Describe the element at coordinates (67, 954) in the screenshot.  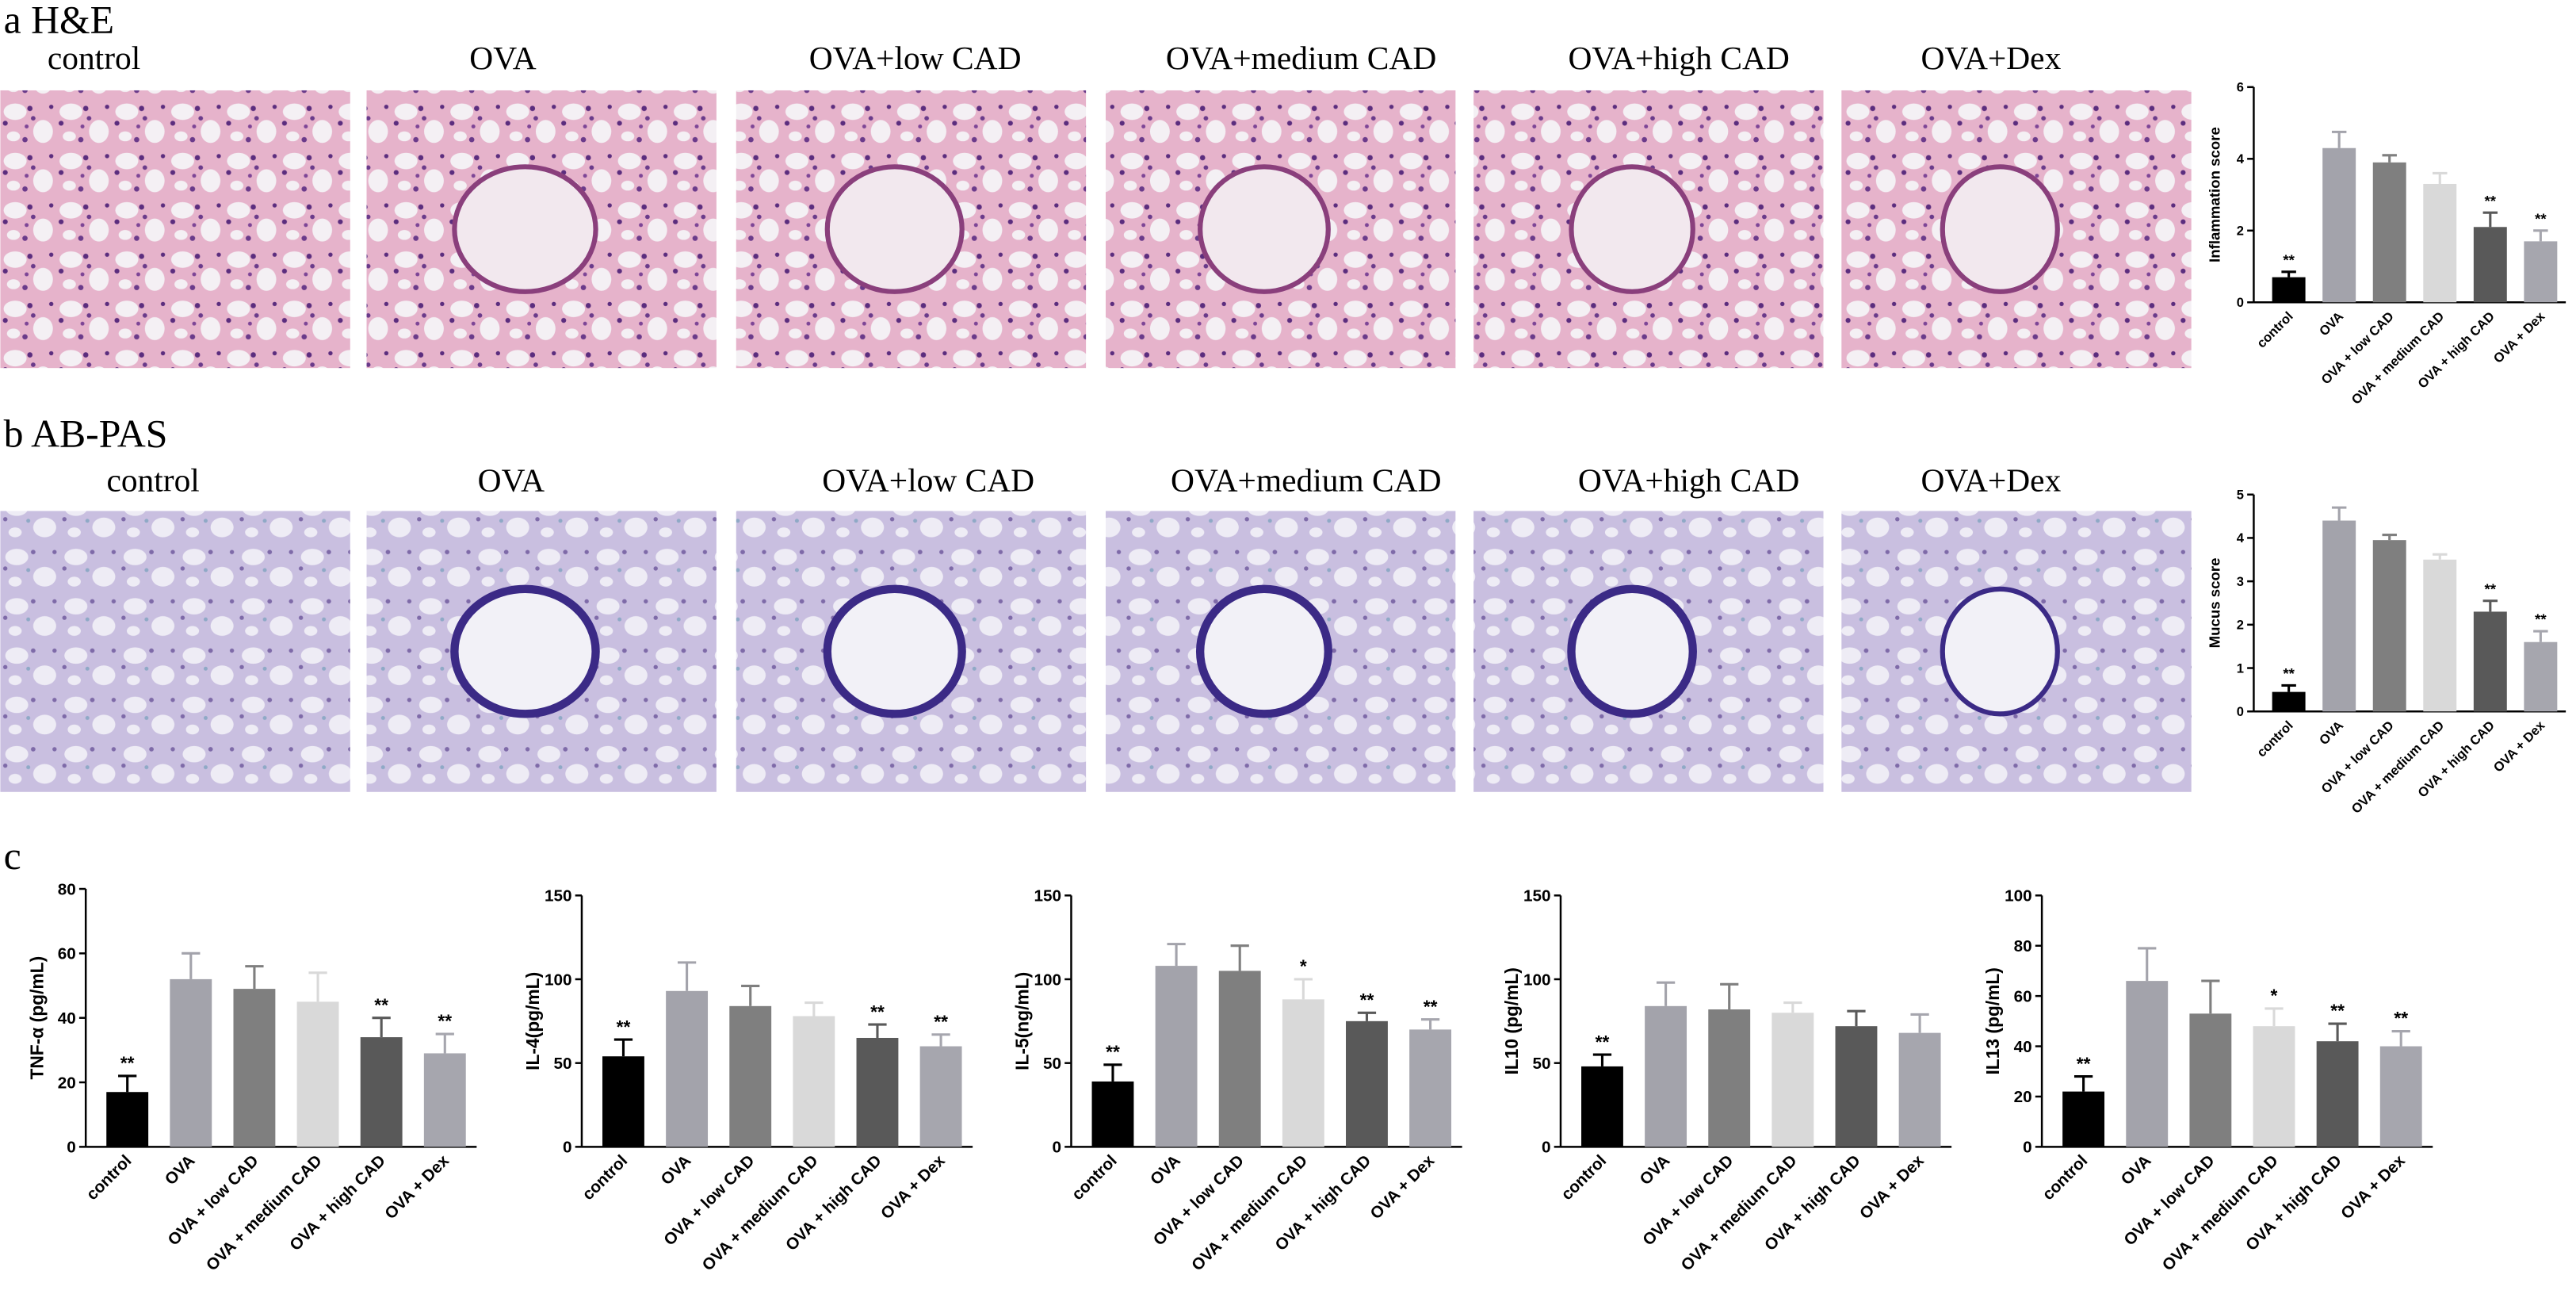
I see `y-tick-label: 60` at that location.